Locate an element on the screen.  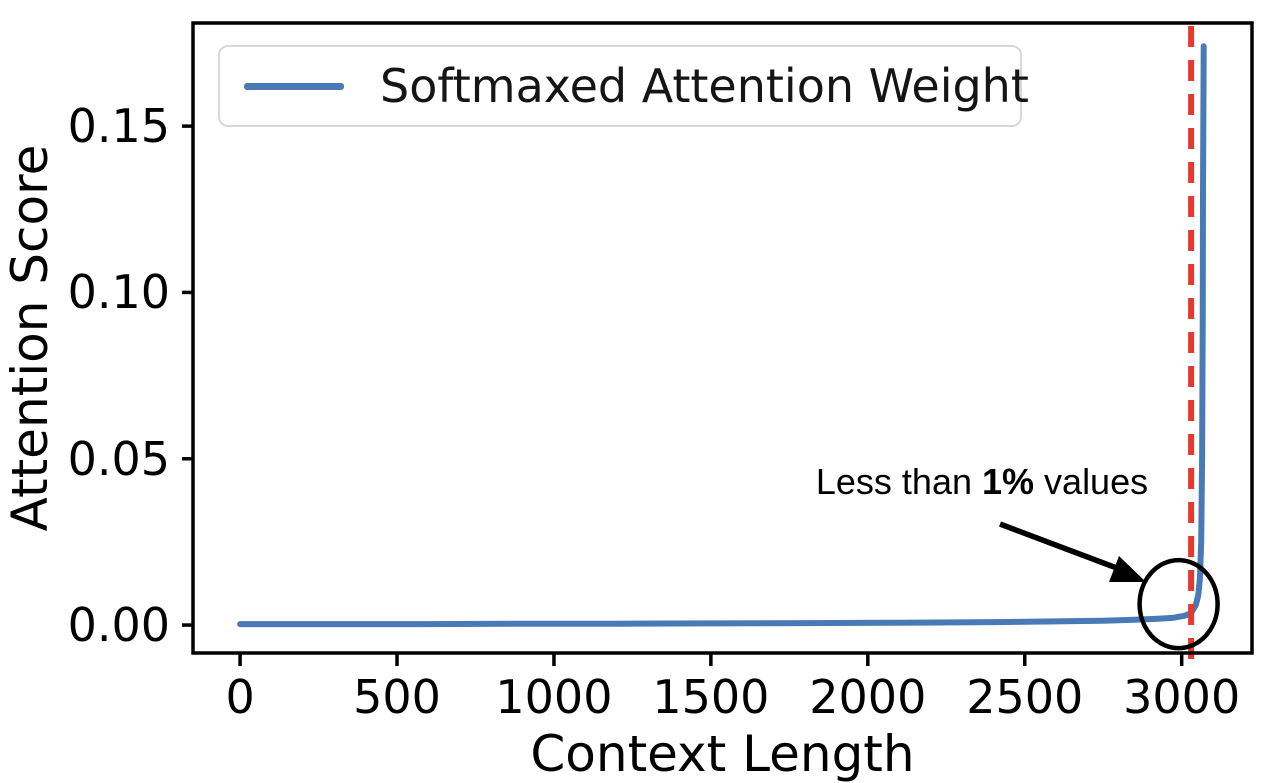
highlight-circle is located at coordinates (1178, 604).